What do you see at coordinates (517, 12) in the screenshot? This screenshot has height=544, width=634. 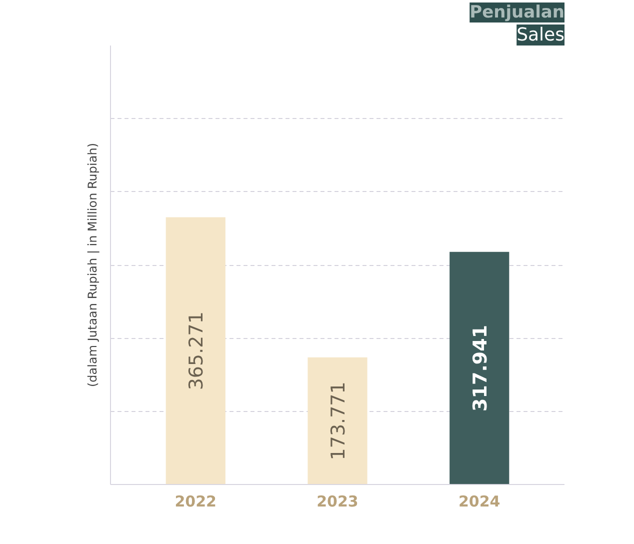 I see `chart-title: Penjualan` at bounding box center [517, 12].